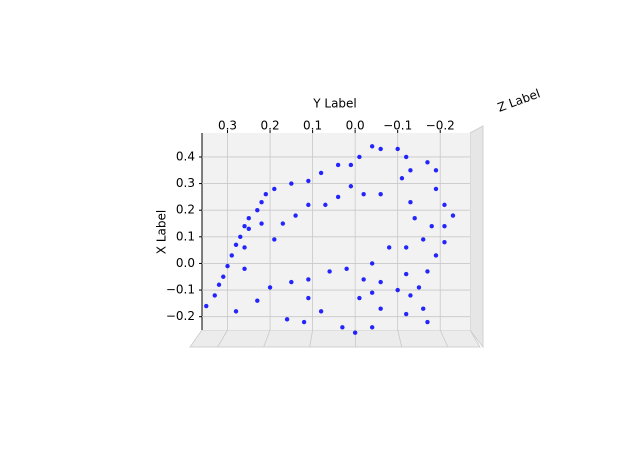  I want to click on floor-pane, so click(335, 338).